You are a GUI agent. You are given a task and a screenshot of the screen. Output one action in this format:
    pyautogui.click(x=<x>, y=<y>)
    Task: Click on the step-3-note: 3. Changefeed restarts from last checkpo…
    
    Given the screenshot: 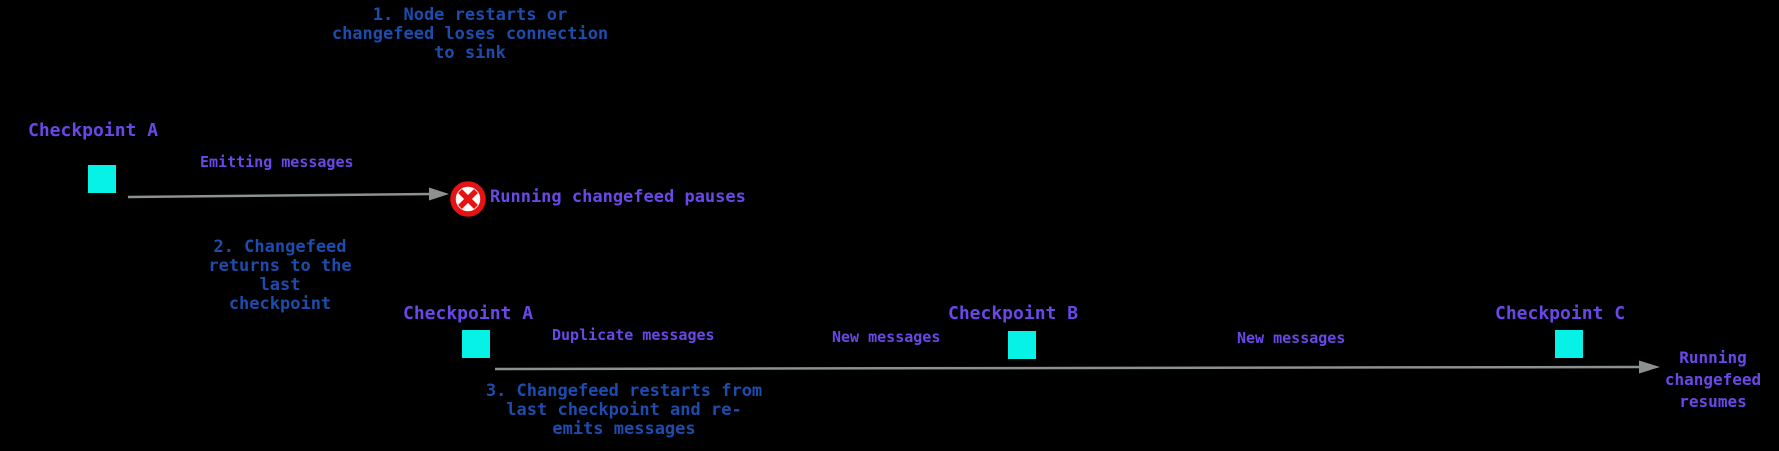 What is the action you would take?
    pyautogui.click(x=624, y=410)
    